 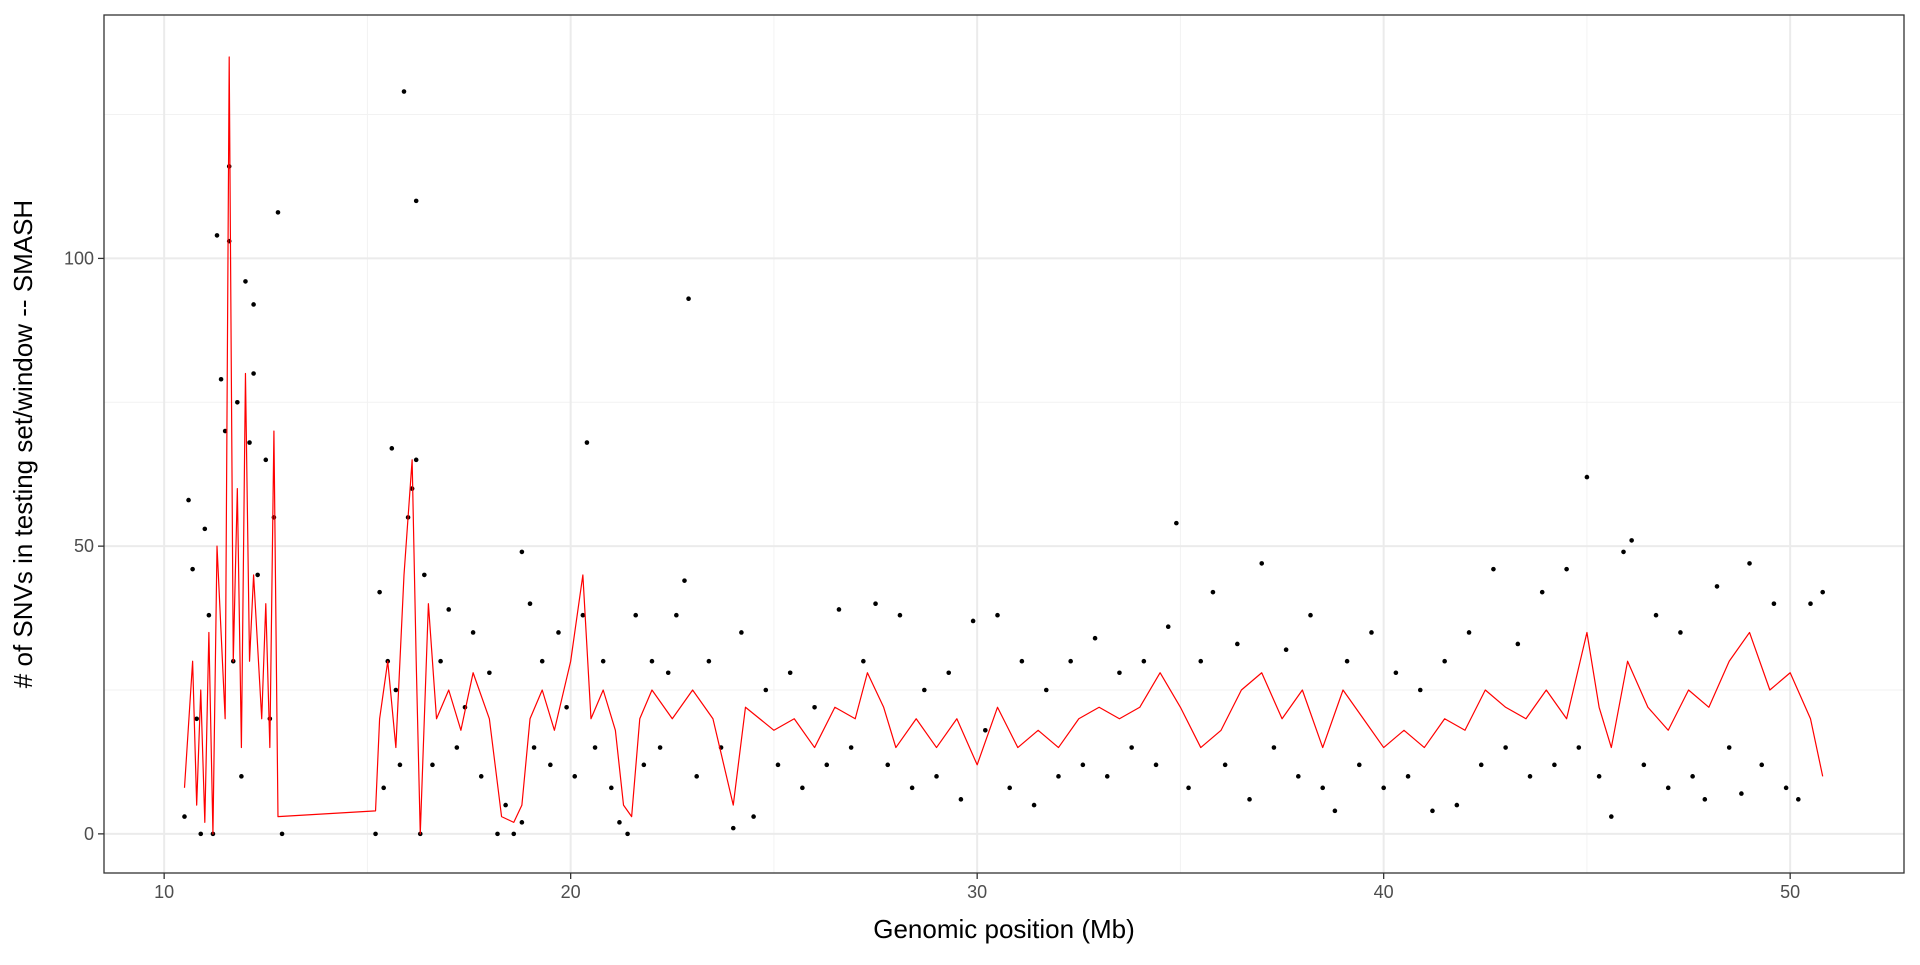 I want to click on y-tick-label: 0, so click(x=89, y=834).